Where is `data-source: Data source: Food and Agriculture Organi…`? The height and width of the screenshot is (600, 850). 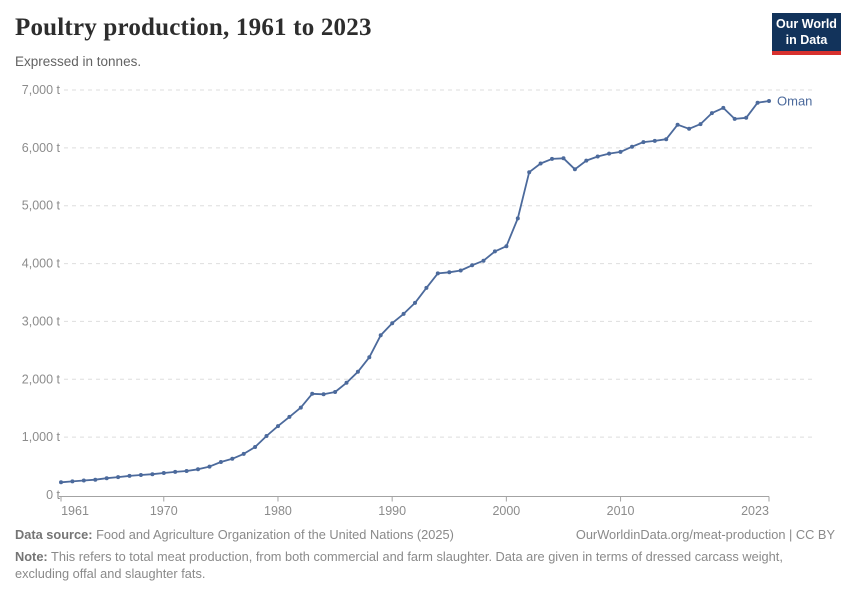 data-source: Data source: Food and Agriculture Organi… is located at coordinates (234, 534).